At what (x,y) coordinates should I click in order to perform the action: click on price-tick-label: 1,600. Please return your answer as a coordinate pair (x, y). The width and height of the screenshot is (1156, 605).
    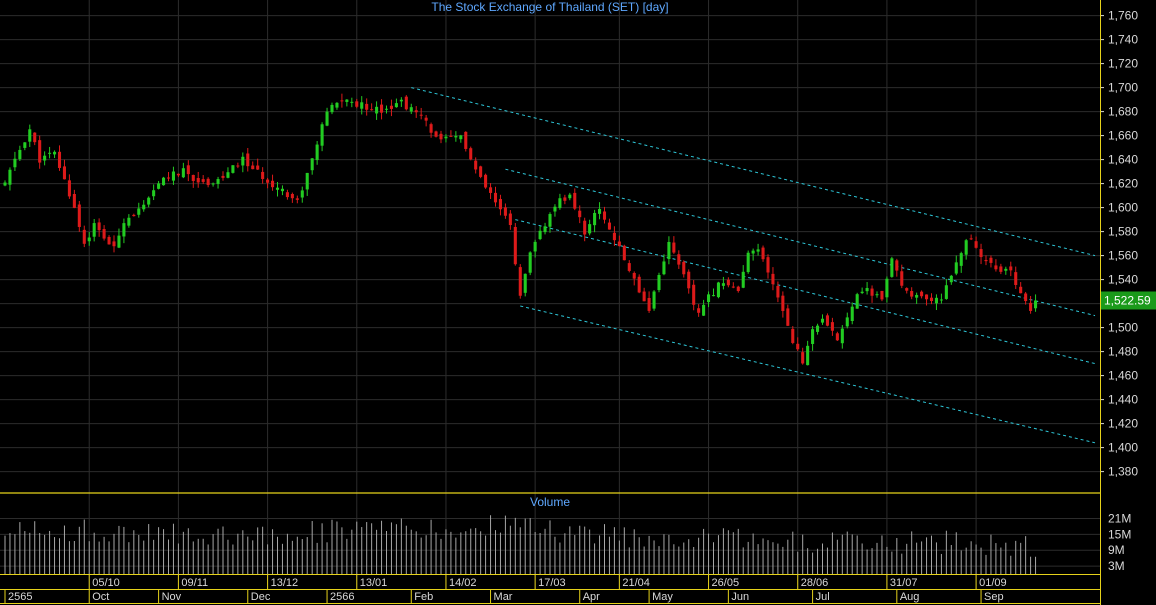
    Looking at the image, I should click on (1123, 208).